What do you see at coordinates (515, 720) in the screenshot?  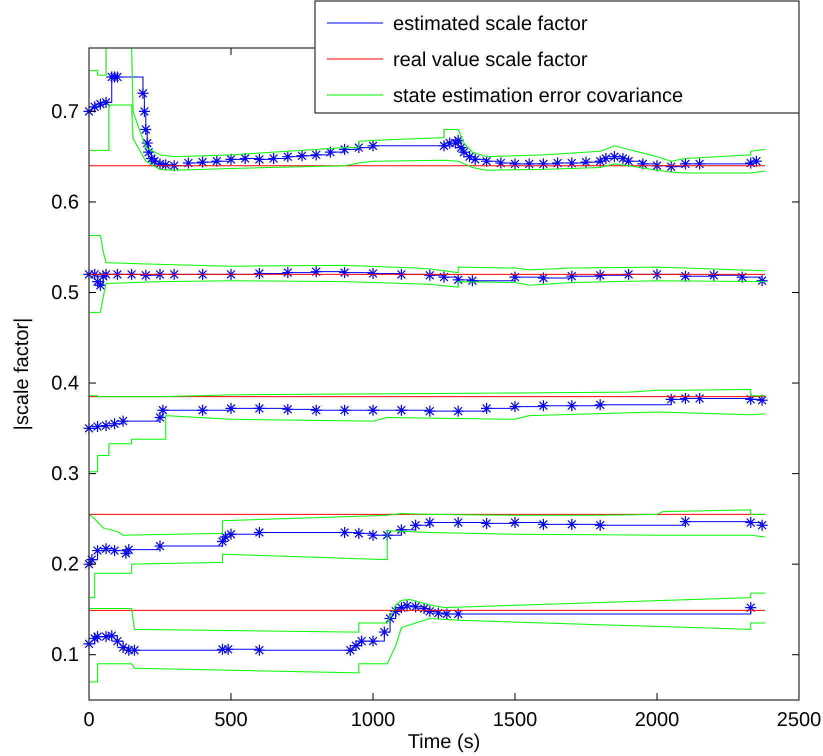 I see `x-tick-label: 1500` at bounding box center [515, 720].